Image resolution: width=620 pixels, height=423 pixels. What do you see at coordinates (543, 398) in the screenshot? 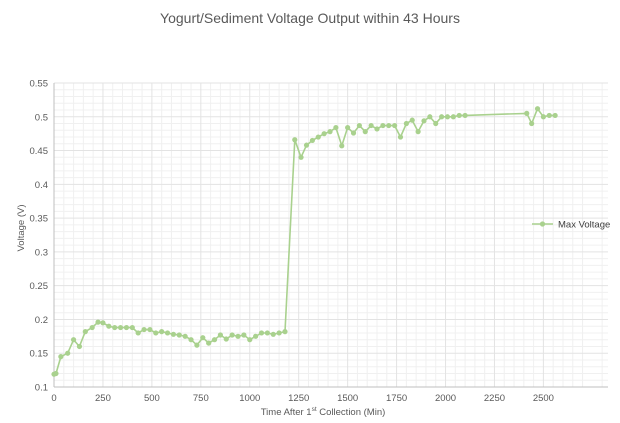
I see `x-tick-label: 2500` at bounding box center [543, 398].